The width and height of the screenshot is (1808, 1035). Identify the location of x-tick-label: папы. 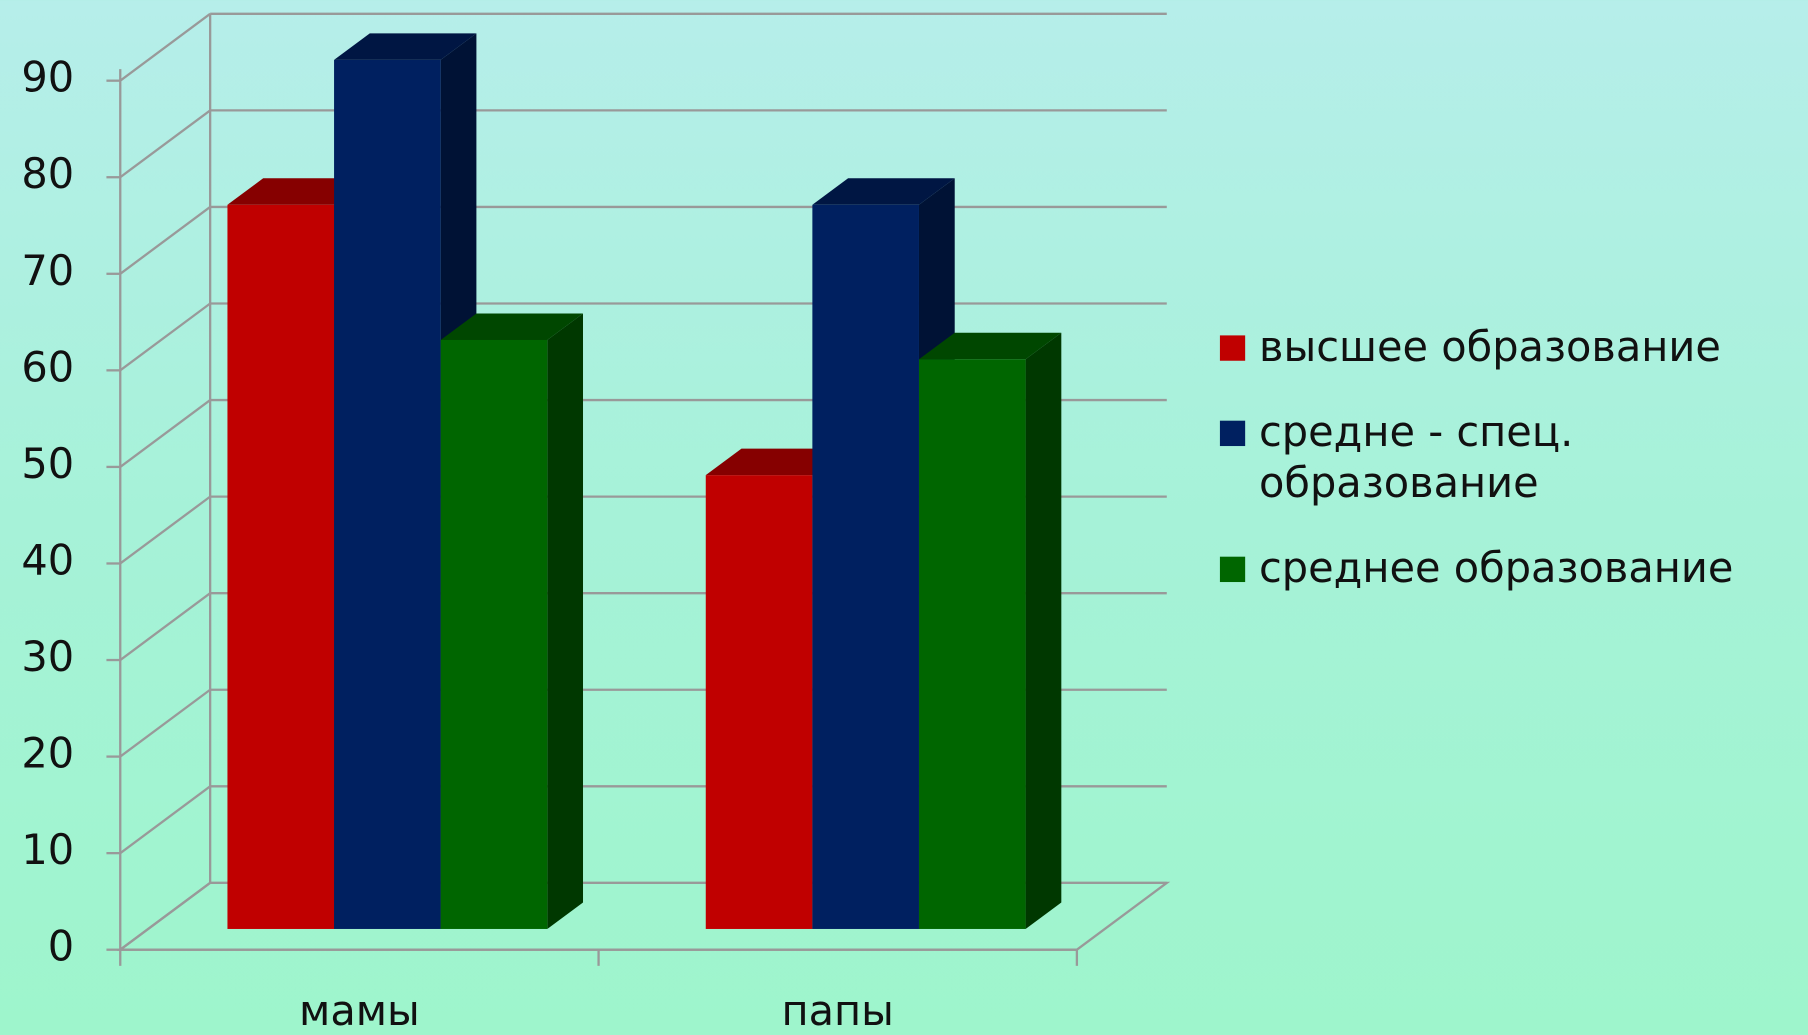
(838, 1010).